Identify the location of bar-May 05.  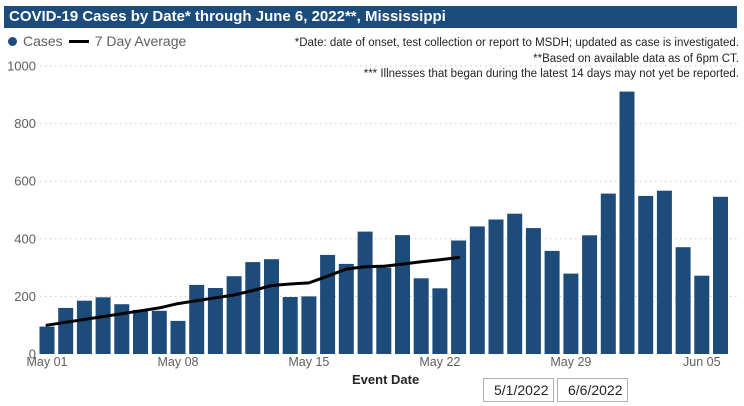
(122, 329).